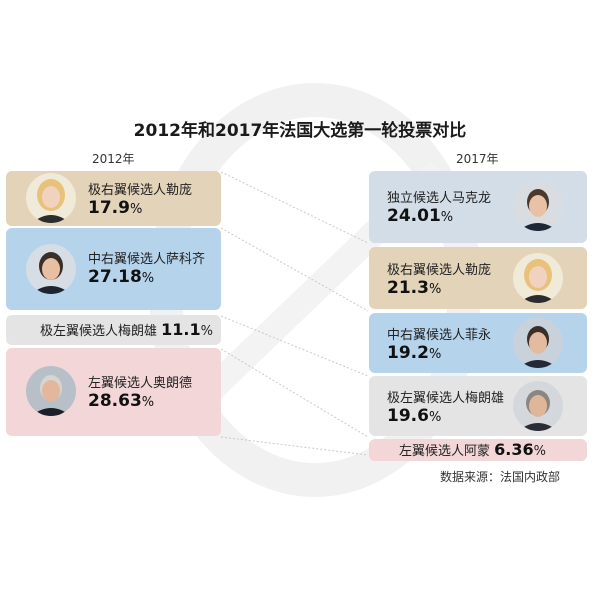  Describe the element at coordinates (445, 451) in the screenshot. I see `candidate-label: 左翼候选人阿蒙` at that location.